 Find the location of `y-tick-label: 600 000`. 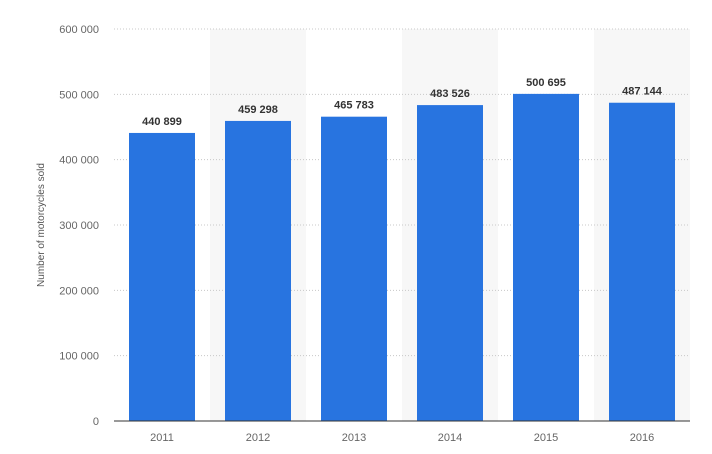

y-tick-label: 600 000 is located at coordinates (79, 30).